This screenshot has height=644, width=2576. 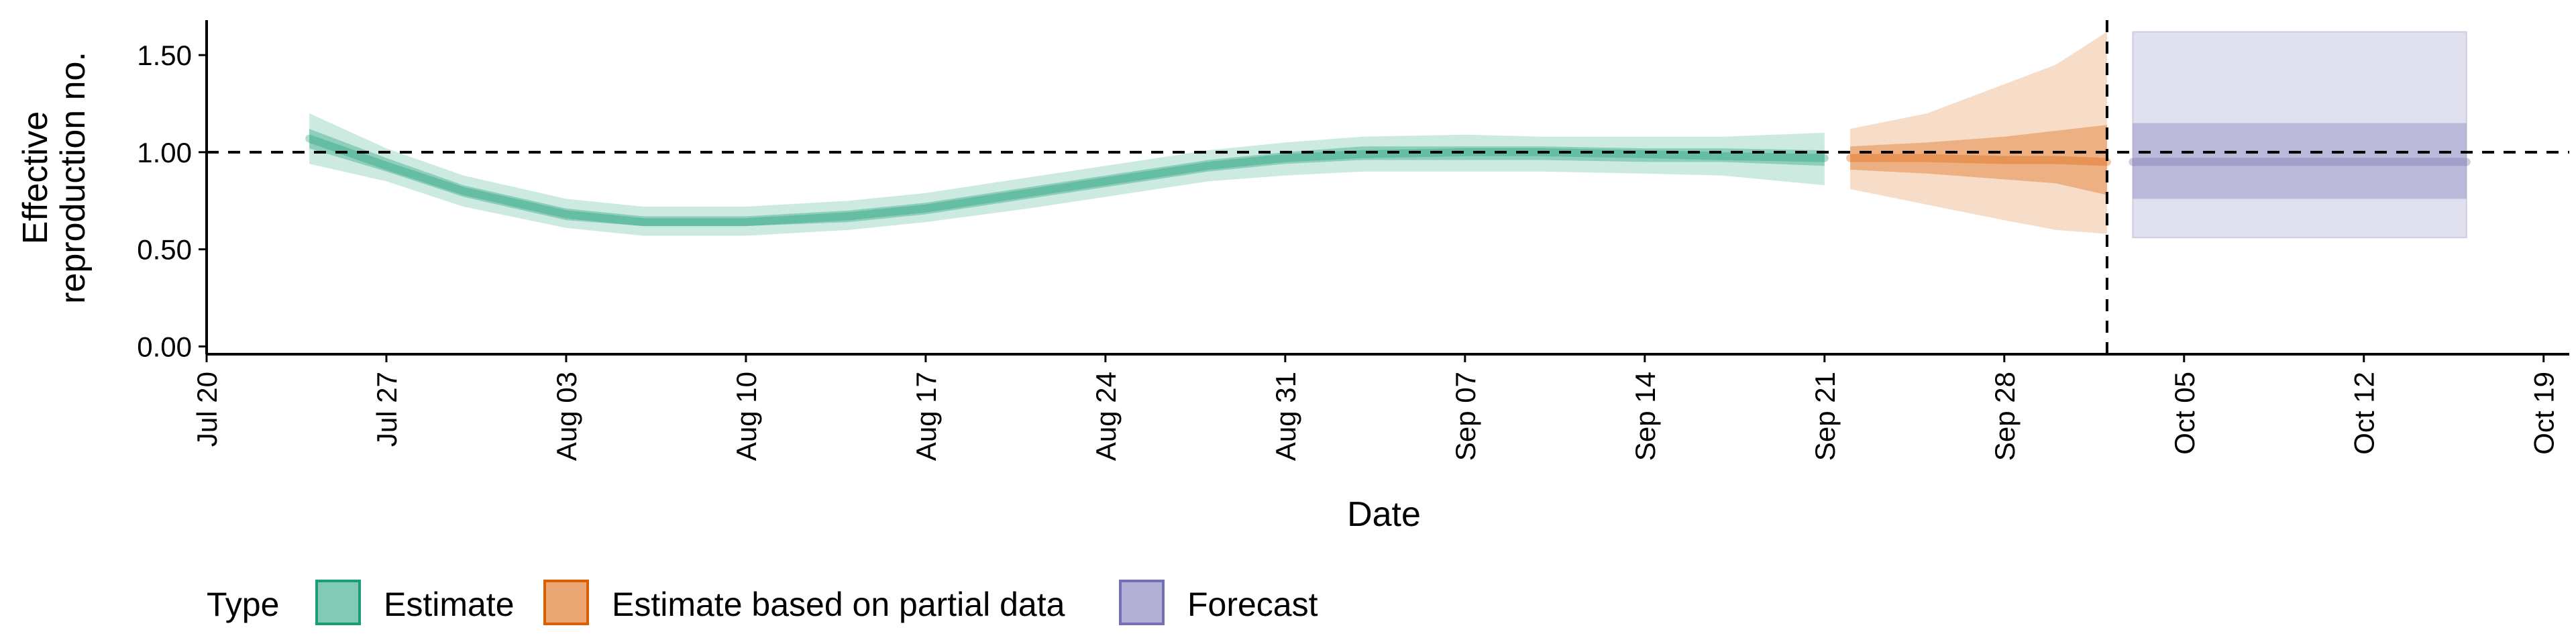 I want to click on band-50-estimate, so click(x=1067, y=177).